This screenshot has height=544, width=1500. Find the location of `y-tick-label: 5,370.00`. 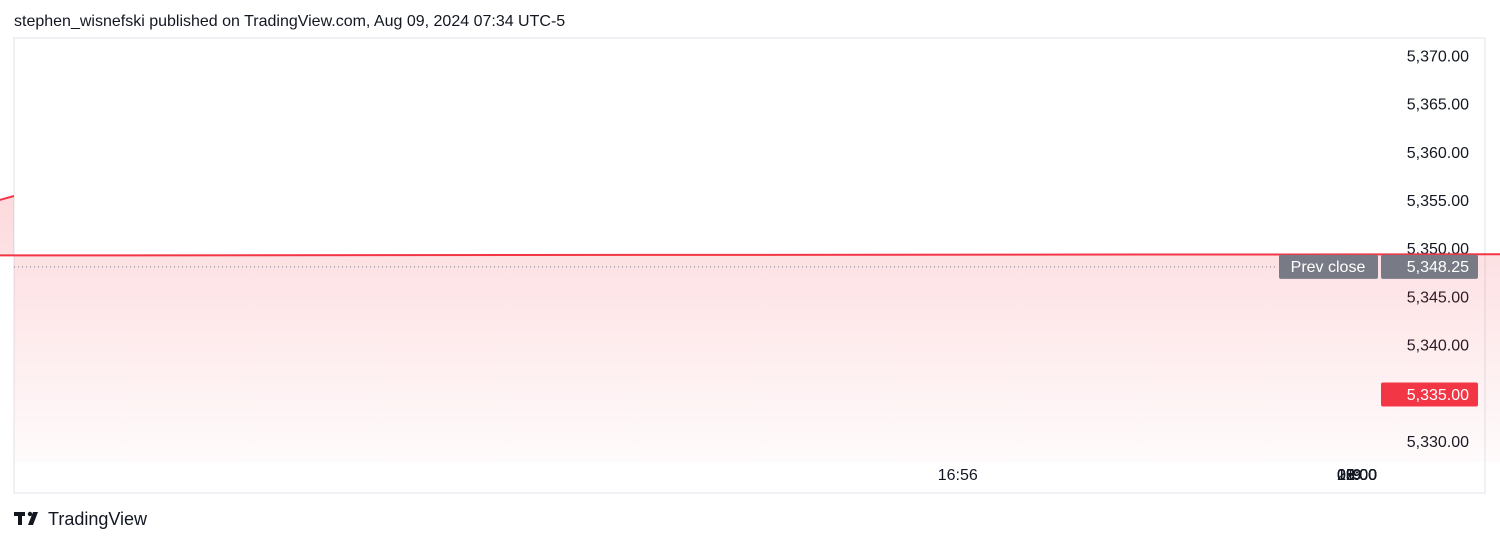

y-tick-label: 5,370.00 is located at coordinates (1438, 56).